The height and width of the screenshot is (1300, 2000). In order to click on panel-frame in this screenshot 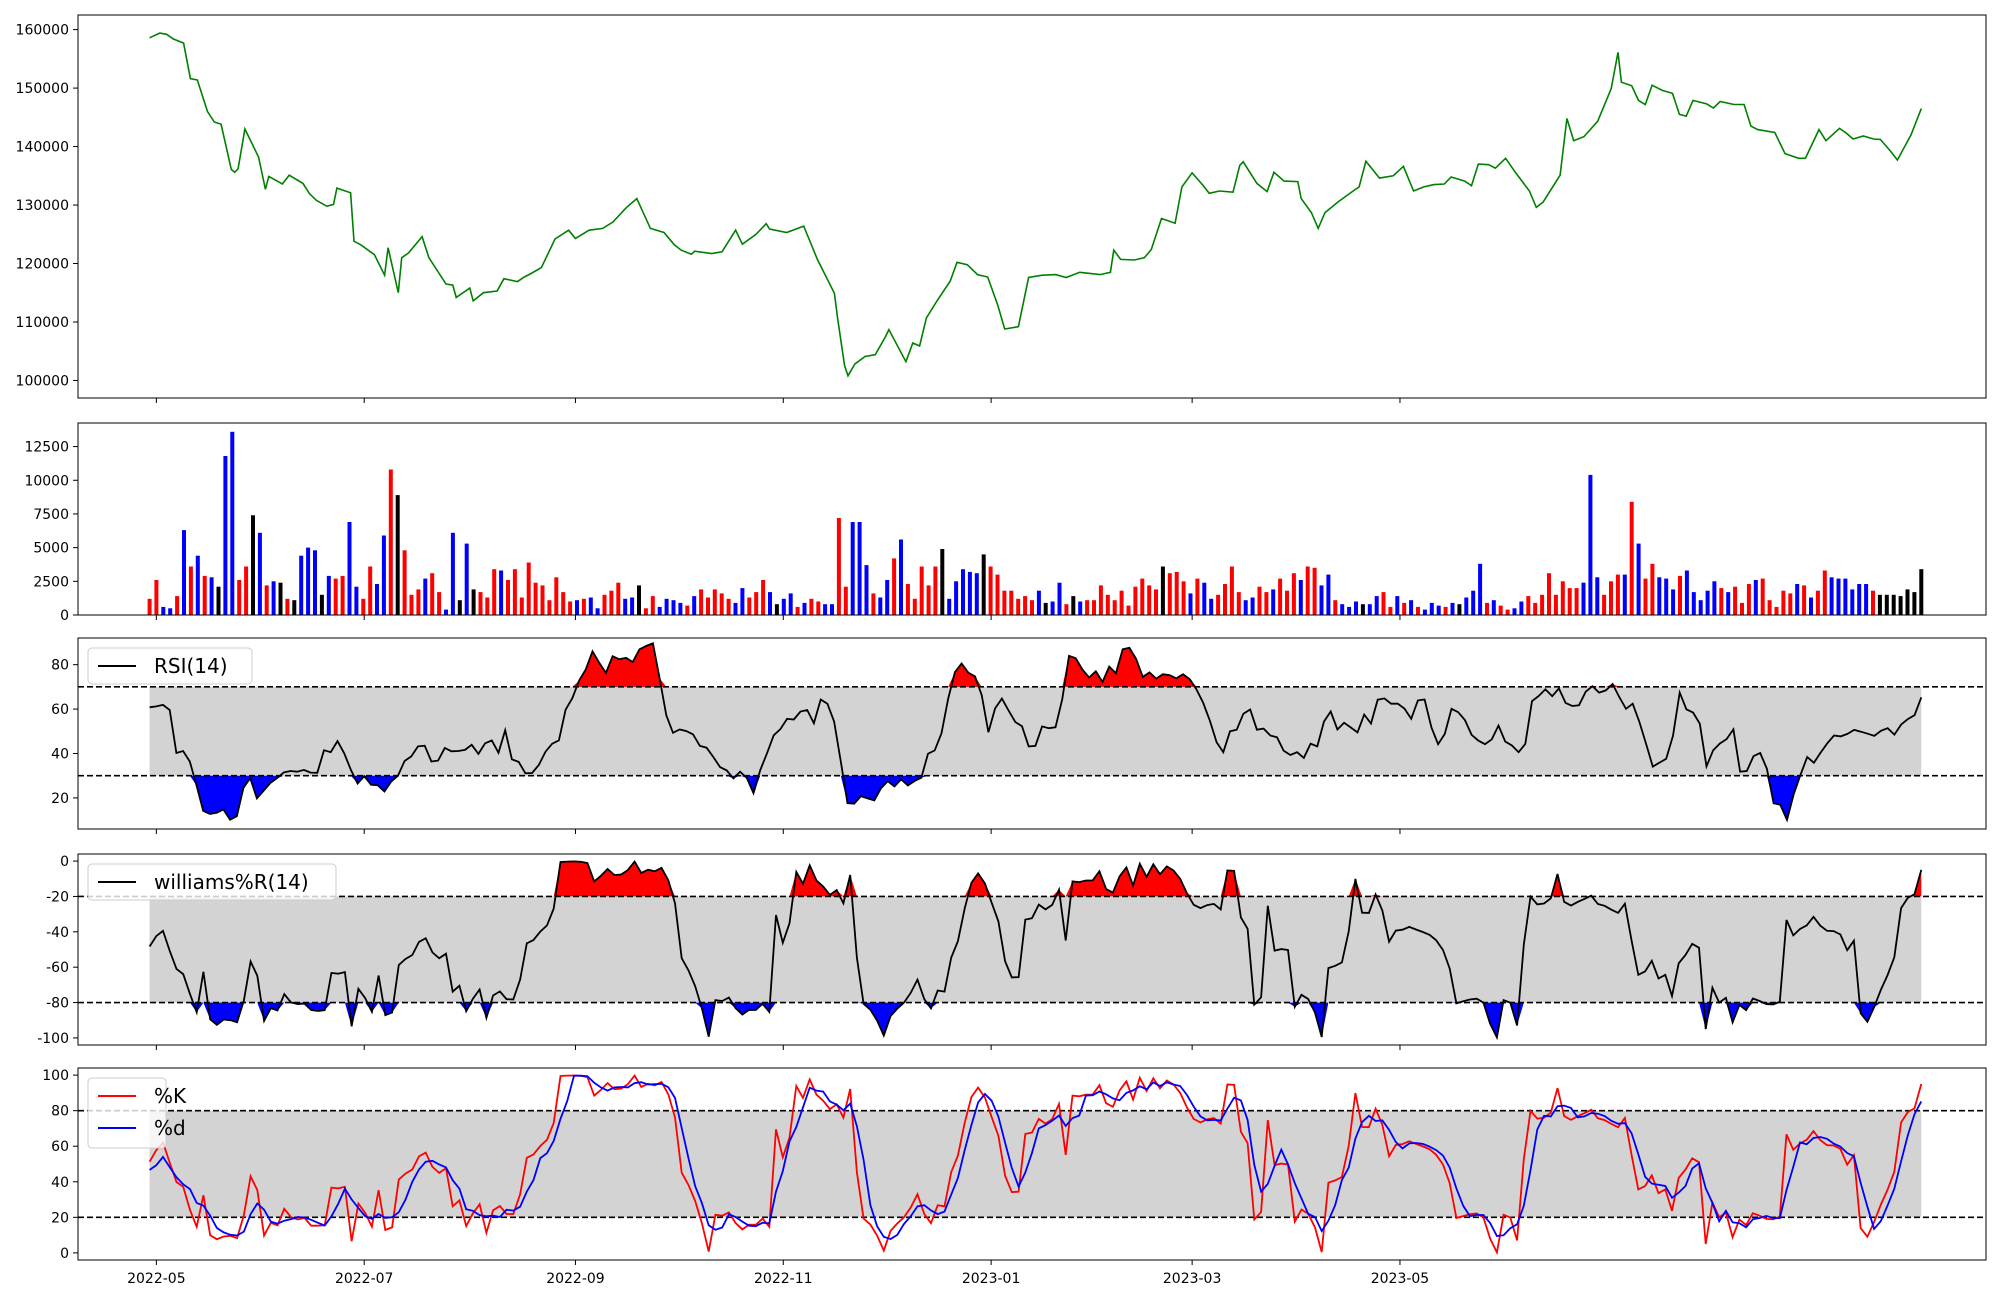, I will do `click(1032, 519)`.